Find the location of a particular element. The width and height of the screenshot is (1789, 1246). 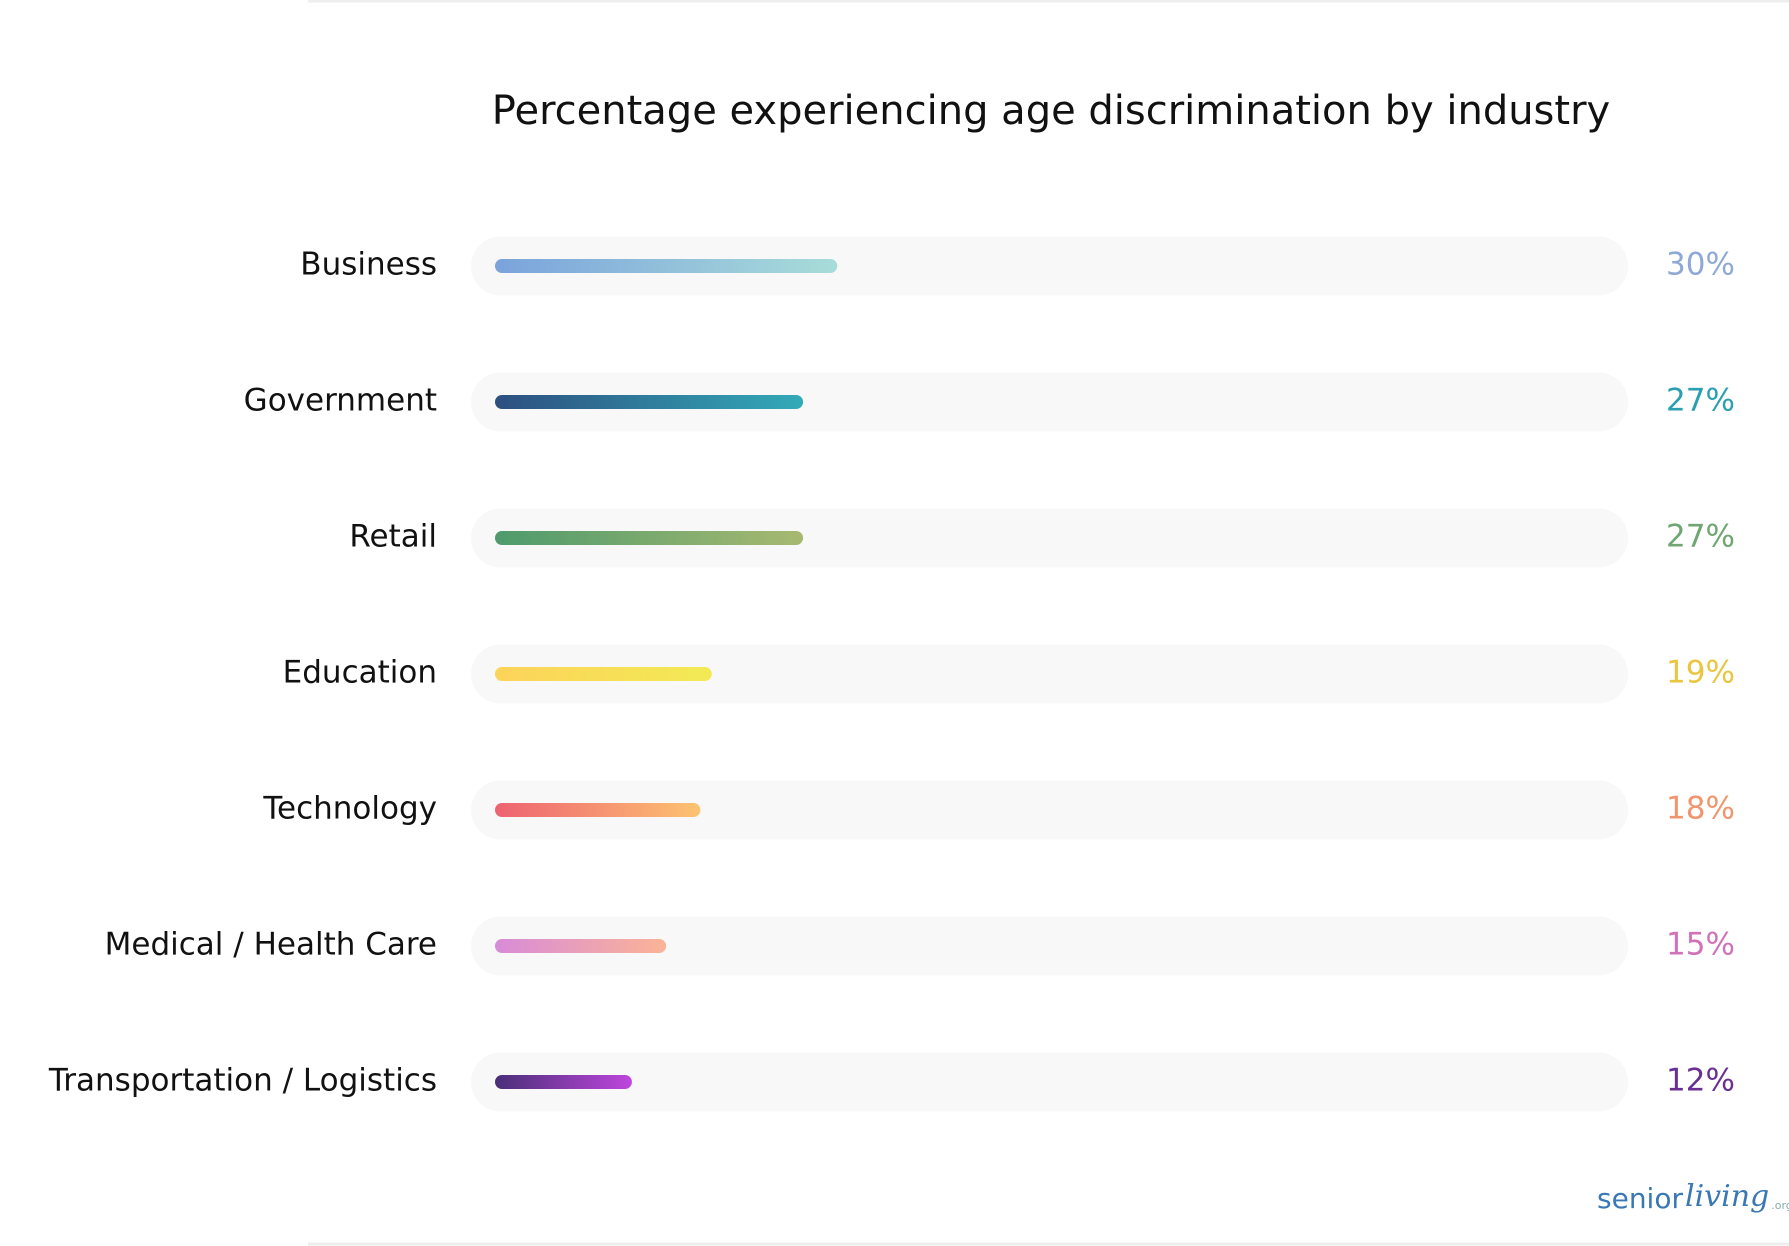

category-label: Government is located at coordinates (340, 401).